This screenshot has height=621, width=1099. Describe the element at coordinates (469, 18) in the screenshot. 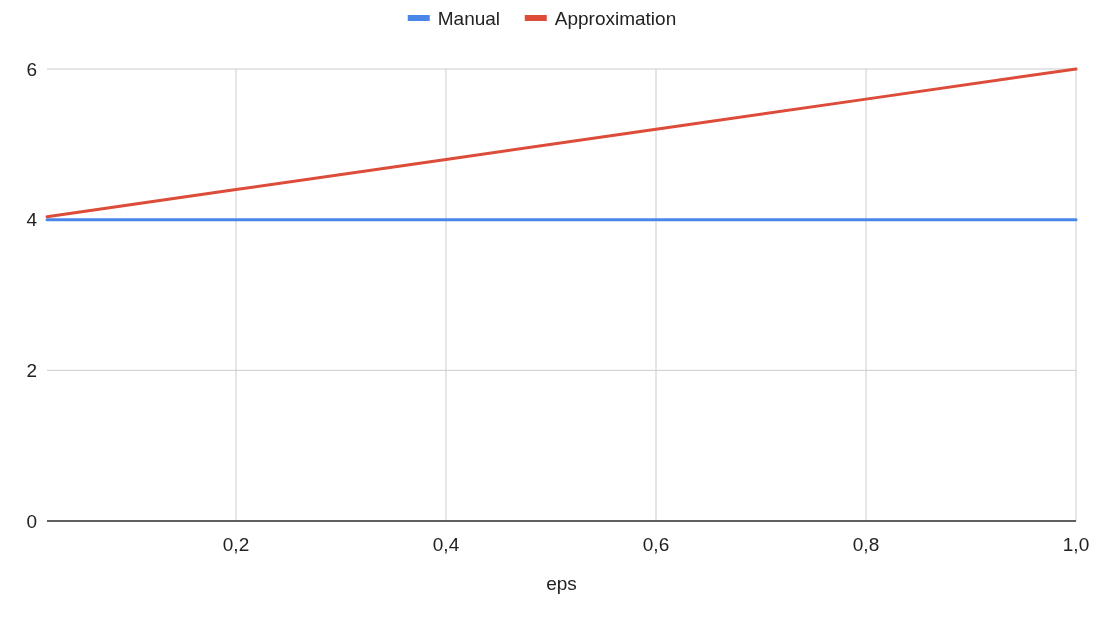

I see `legend-label: Manual` at that location.